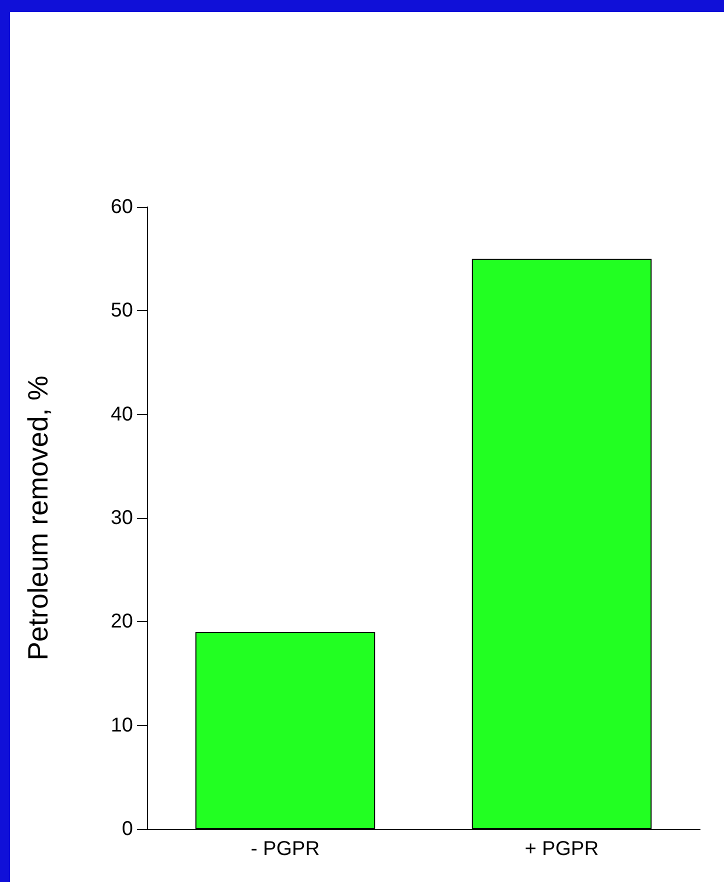  I want to click on y-tick-label: 20, so click(121, 621).